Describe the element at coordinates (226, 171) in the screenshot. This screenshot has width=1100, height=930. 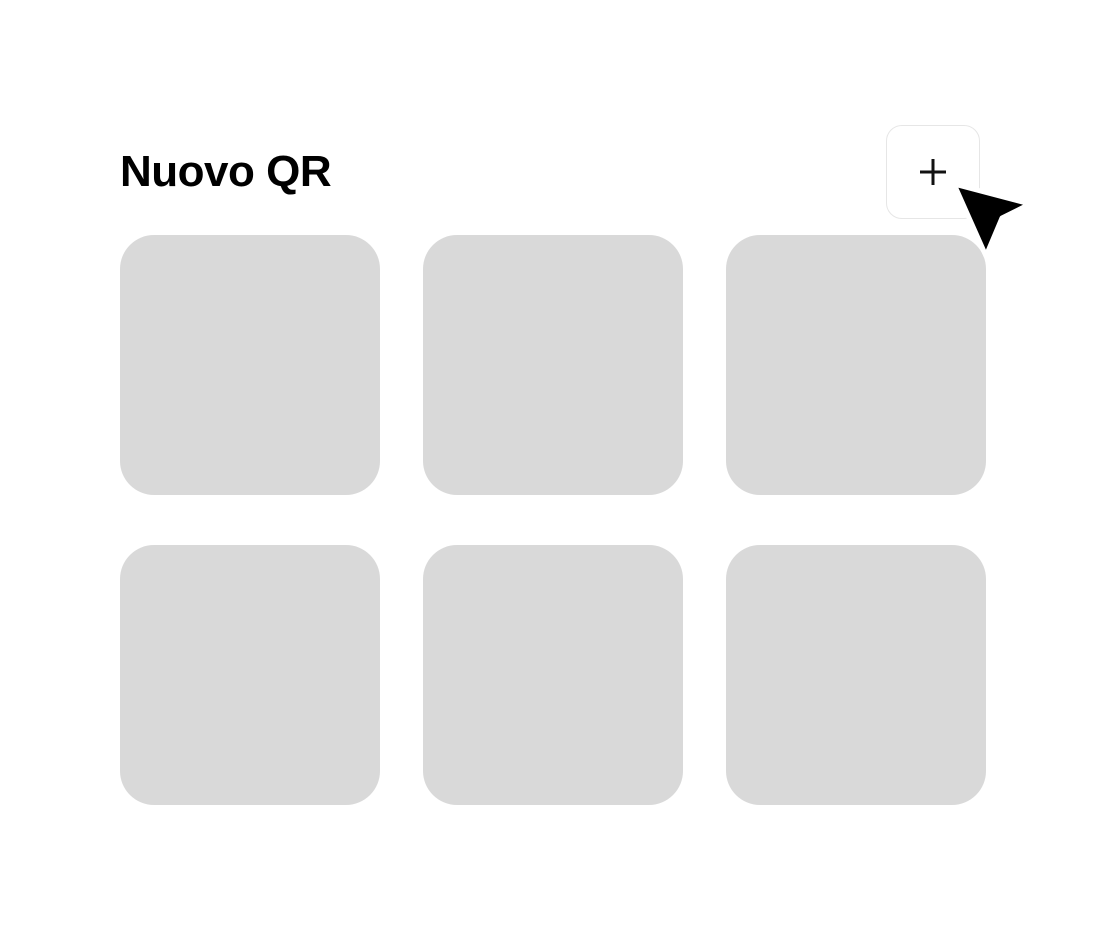
I see `page-title: Nuovo QR` at that location.